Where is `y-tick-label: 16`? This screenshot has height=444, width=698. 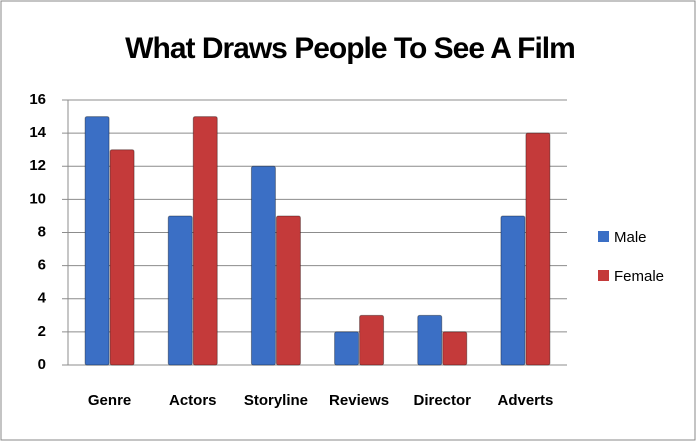
y-tick-label: 16 is located at coordinates (37, 99).